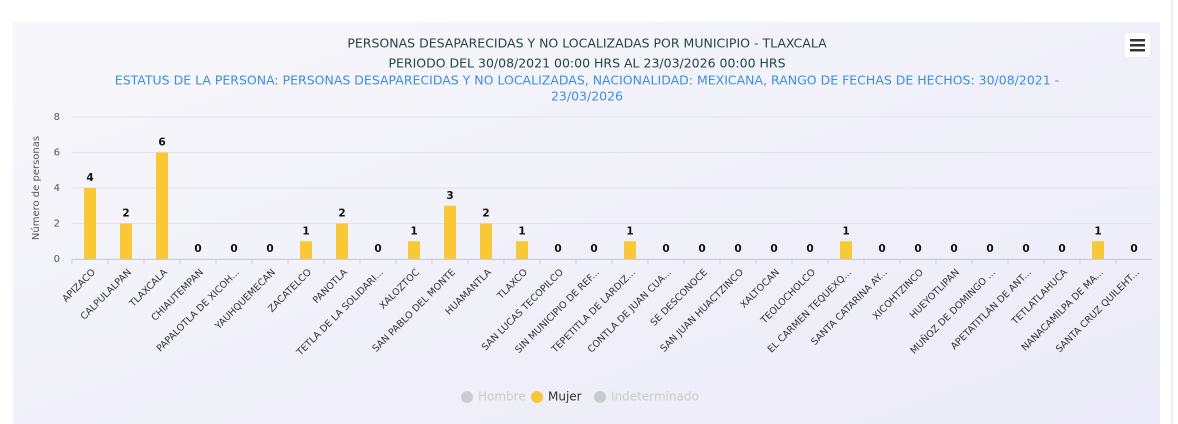 Image resolution: width=1178 pixels, height=424 pixels. Describe the element at coordinates (449, 196) in the screenshot. I see `data-label: 3` at that location.